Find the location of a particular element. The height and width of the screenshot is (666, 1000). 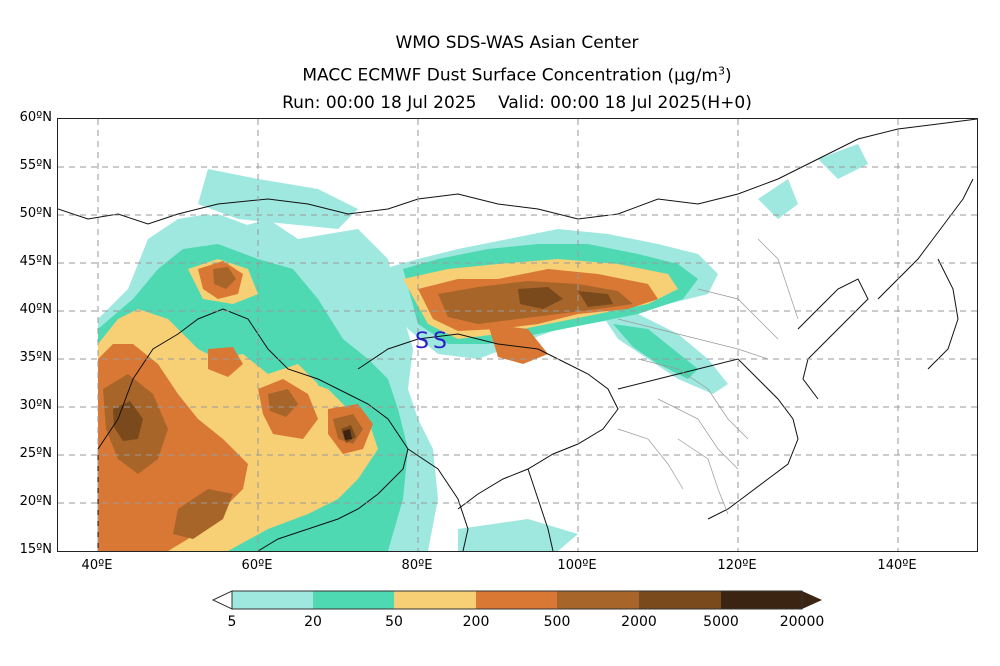

lat-label-50n: 50ºN is located at coordinates (35, 213).